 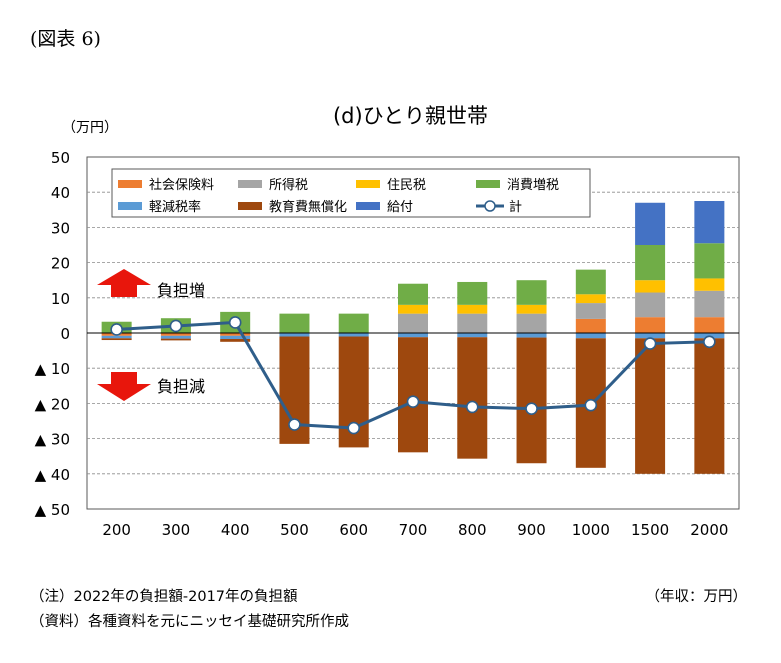 What do you see at coordinates (60, 158) in the screenshot?
I see `y-tick-label: 50` at bounding box center [60, 158].